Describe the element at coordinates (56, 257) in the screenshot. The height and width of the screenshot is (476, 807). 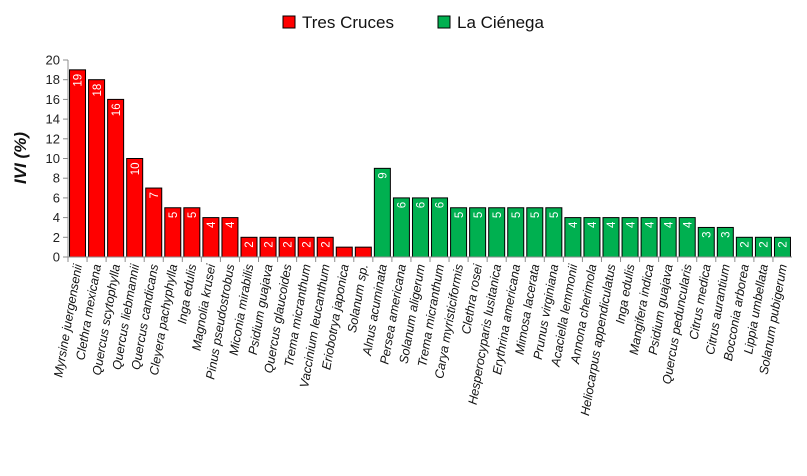
I see `y-tick-label: 0` at that location.